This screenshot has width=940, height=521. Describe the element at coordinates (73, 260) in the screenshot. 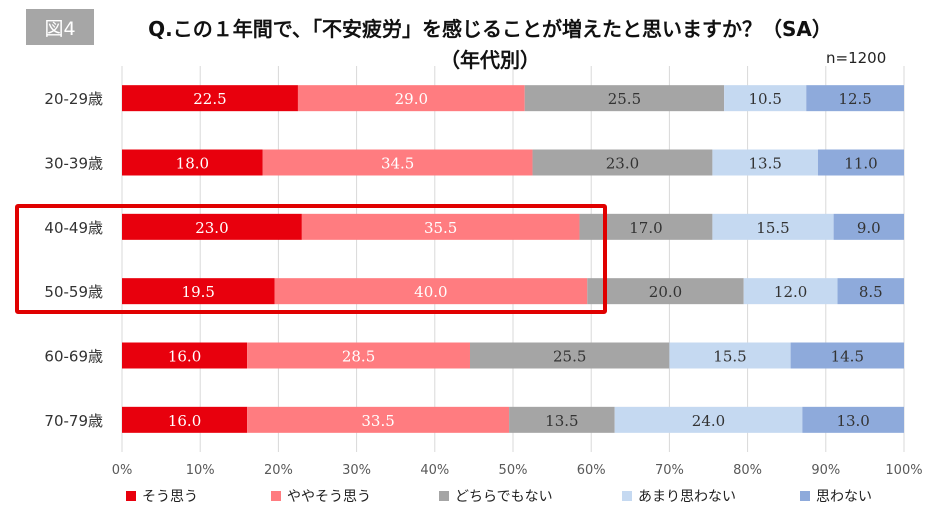

I see `category-labels: 20-29歳 30-39歳 40-49歳 50-59歳 60-69歳 70-79歳` at that location.